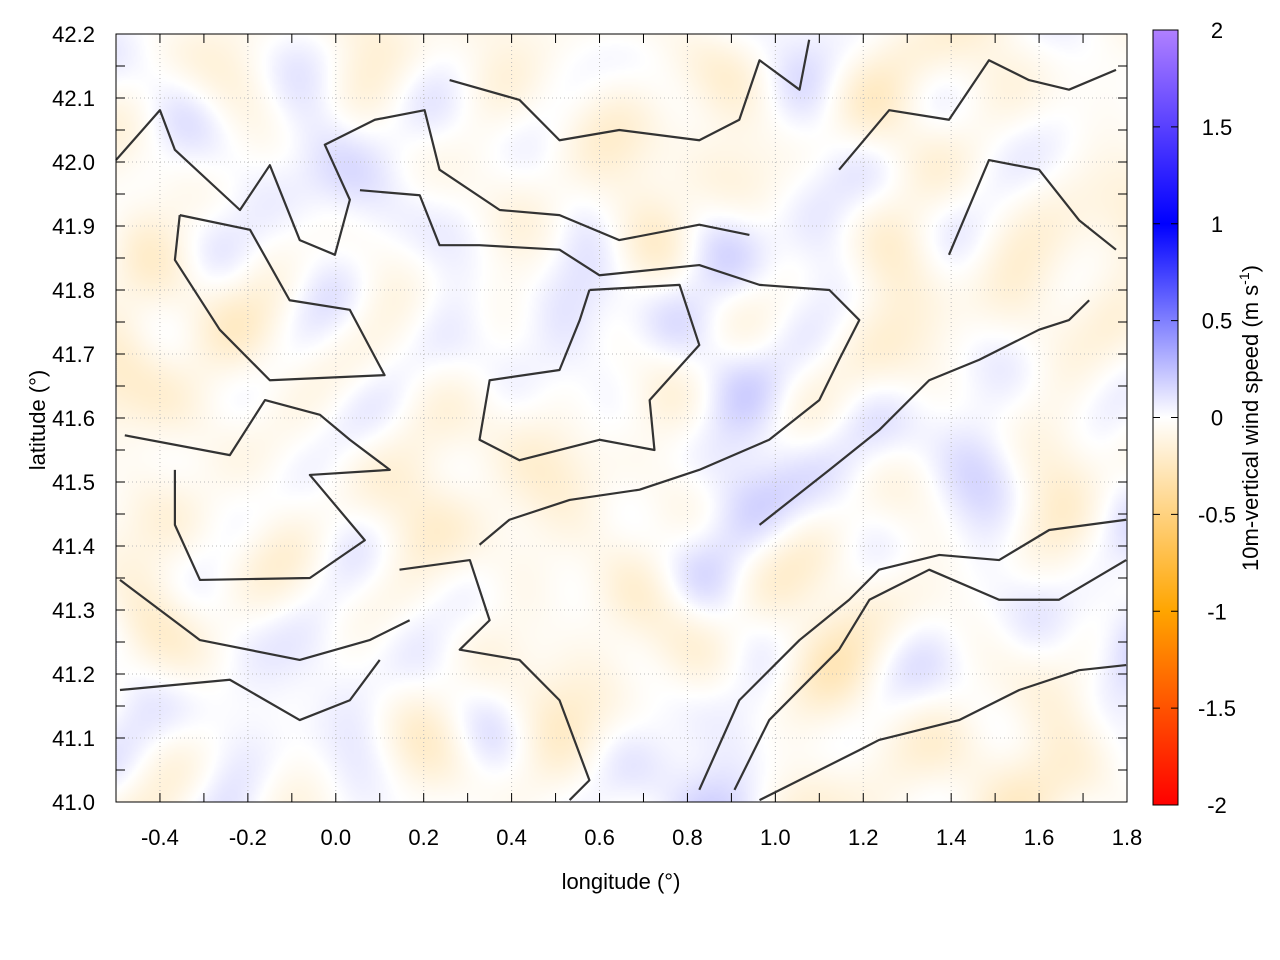  Describe the element at coordinates (248, 837) in the screenshot. I see `x-tick-label: -0.2` at that location.